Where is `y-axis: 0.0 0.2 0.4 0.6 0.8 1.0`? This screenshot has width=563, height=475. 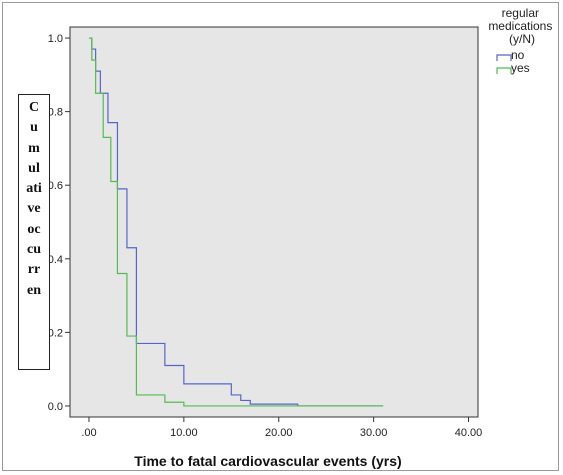 y-axis: 0.0 0.2 0.4 0.6 0.8 1.0 is located at coordinates (59, 223).